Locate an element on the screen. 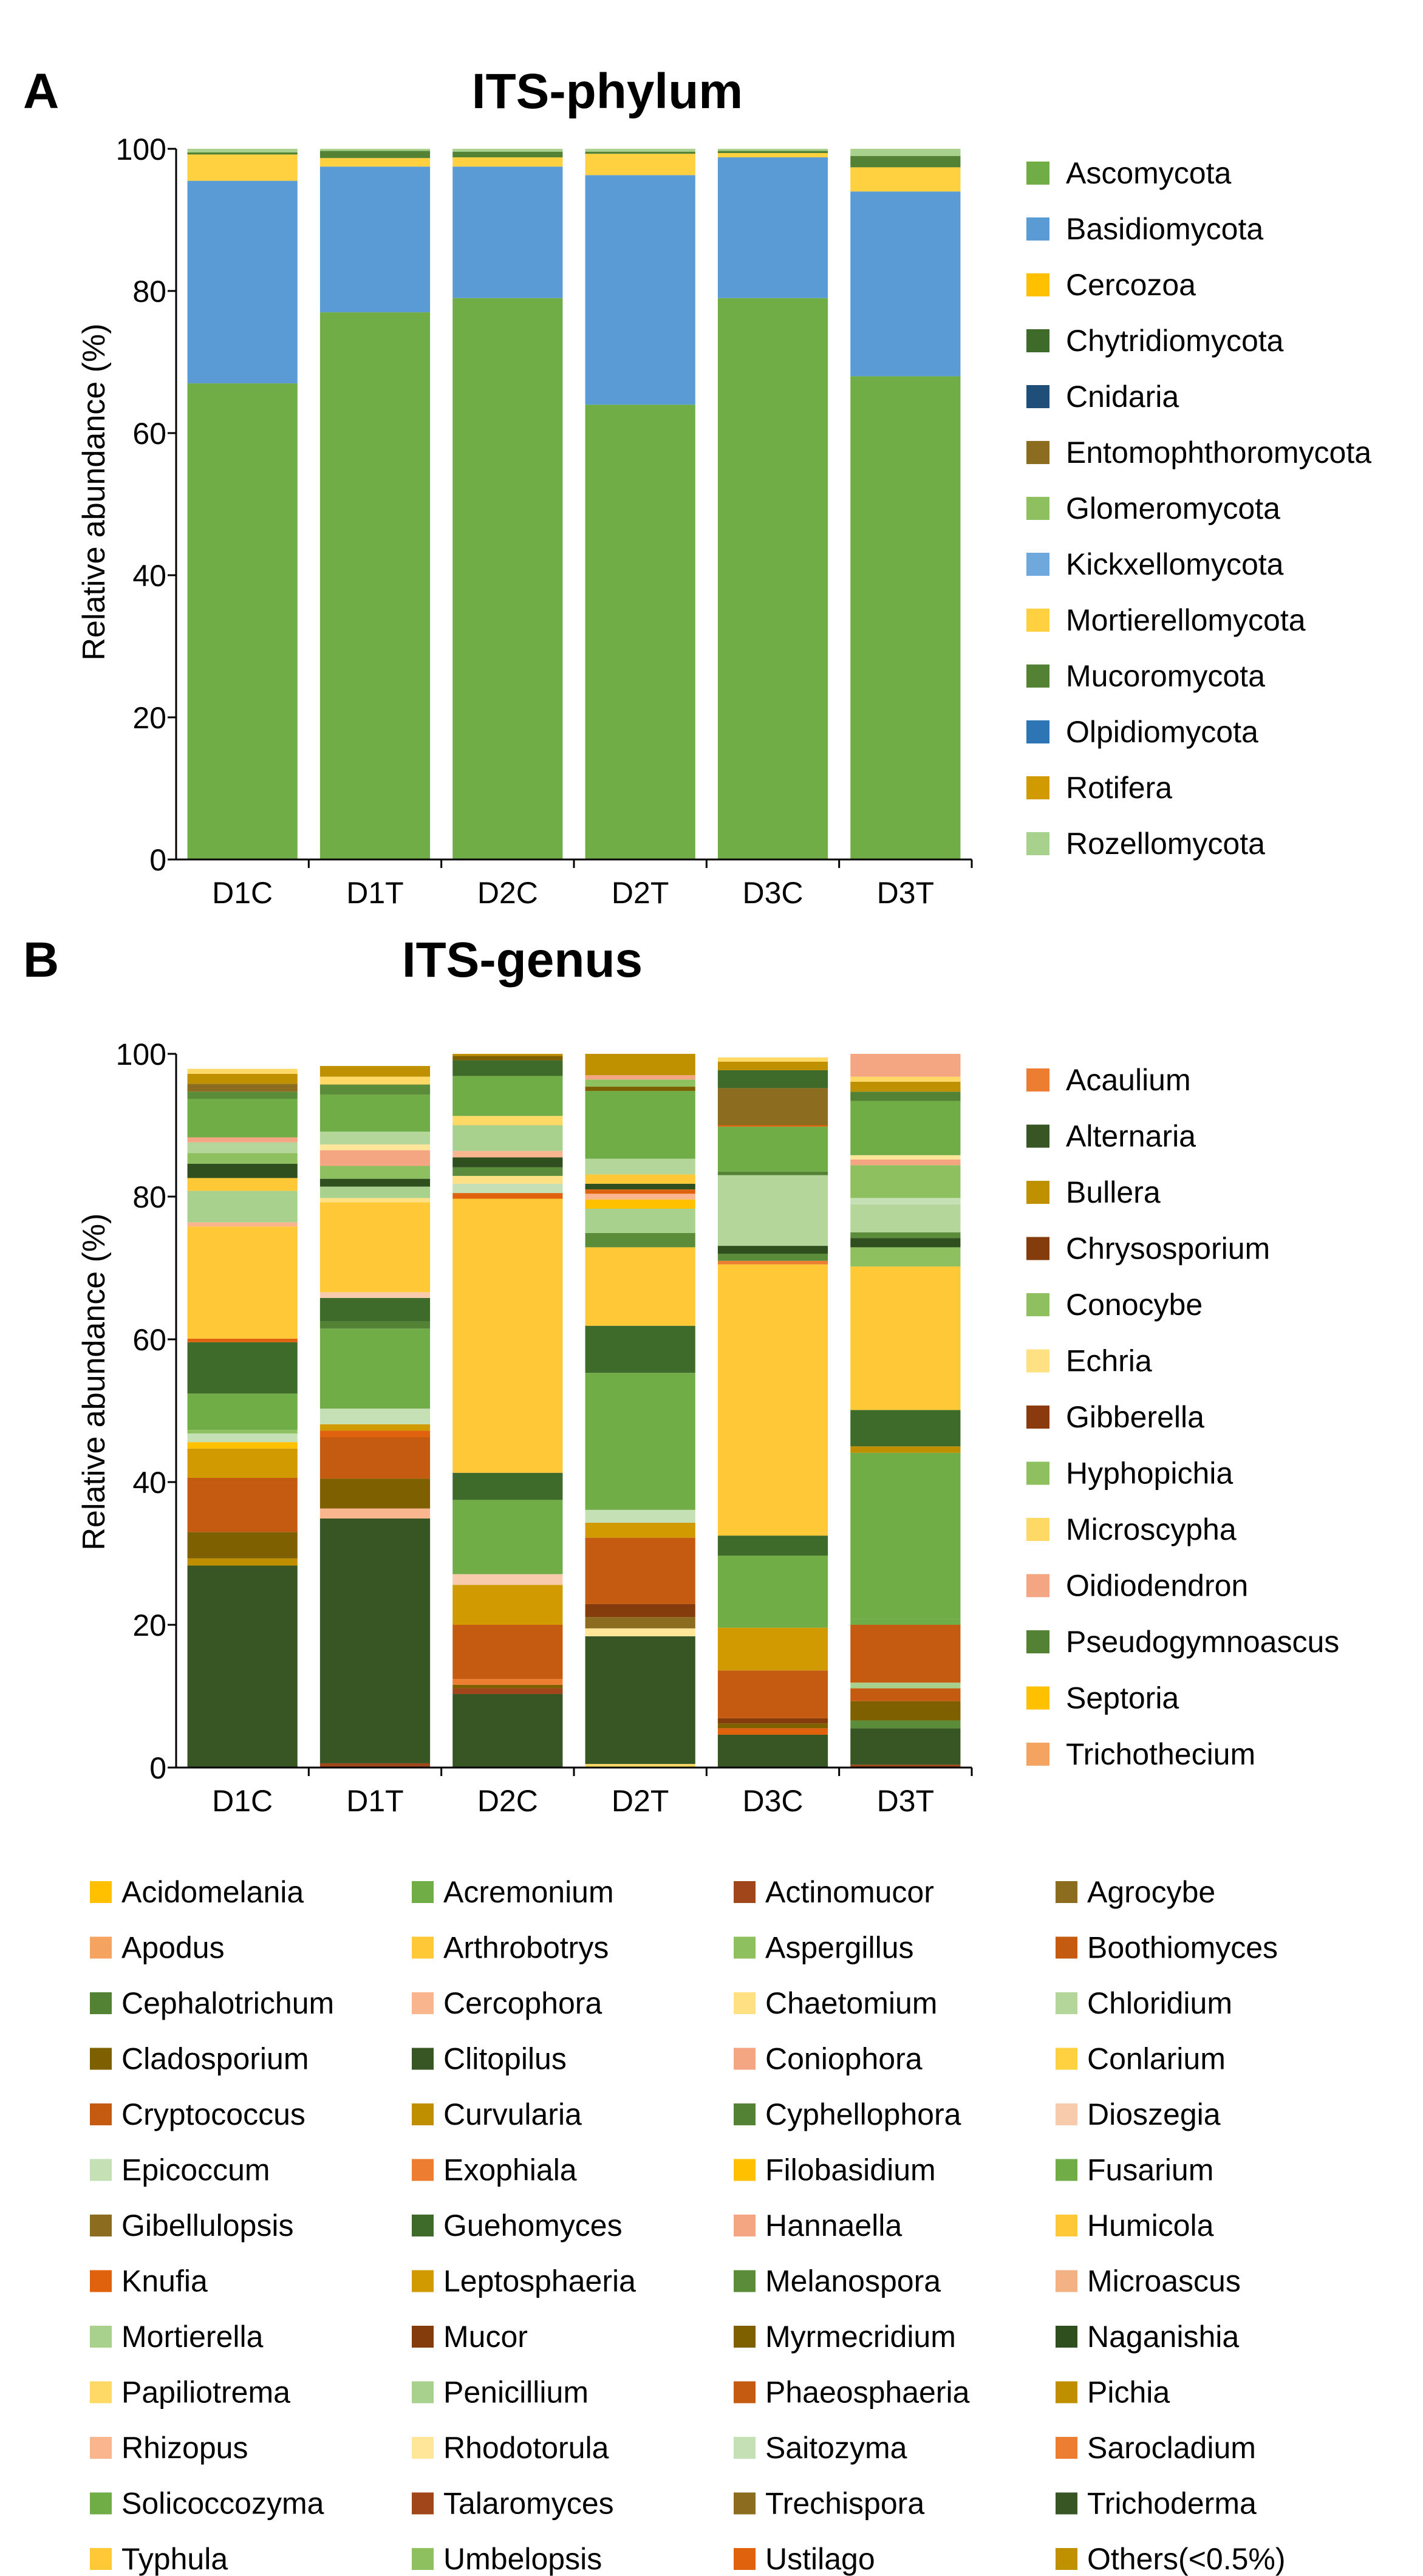  y-tick-label: 60 is located at coordinates (149, 434).